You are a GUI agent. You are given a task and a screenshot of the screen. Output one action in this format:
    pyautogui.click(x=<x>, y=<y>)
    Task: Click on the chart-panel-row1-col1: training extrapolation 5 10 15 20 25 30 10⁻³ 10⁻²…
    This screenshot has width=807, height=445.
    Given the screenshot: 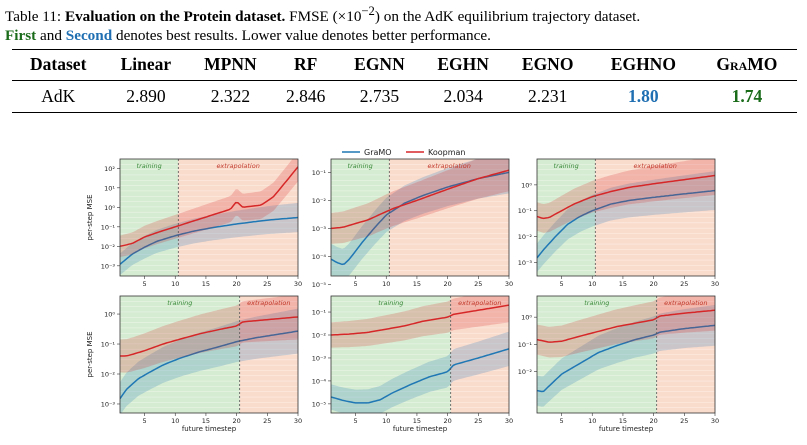 What is the action you would take?
    pyautogui.click(x=194, y=223)
    